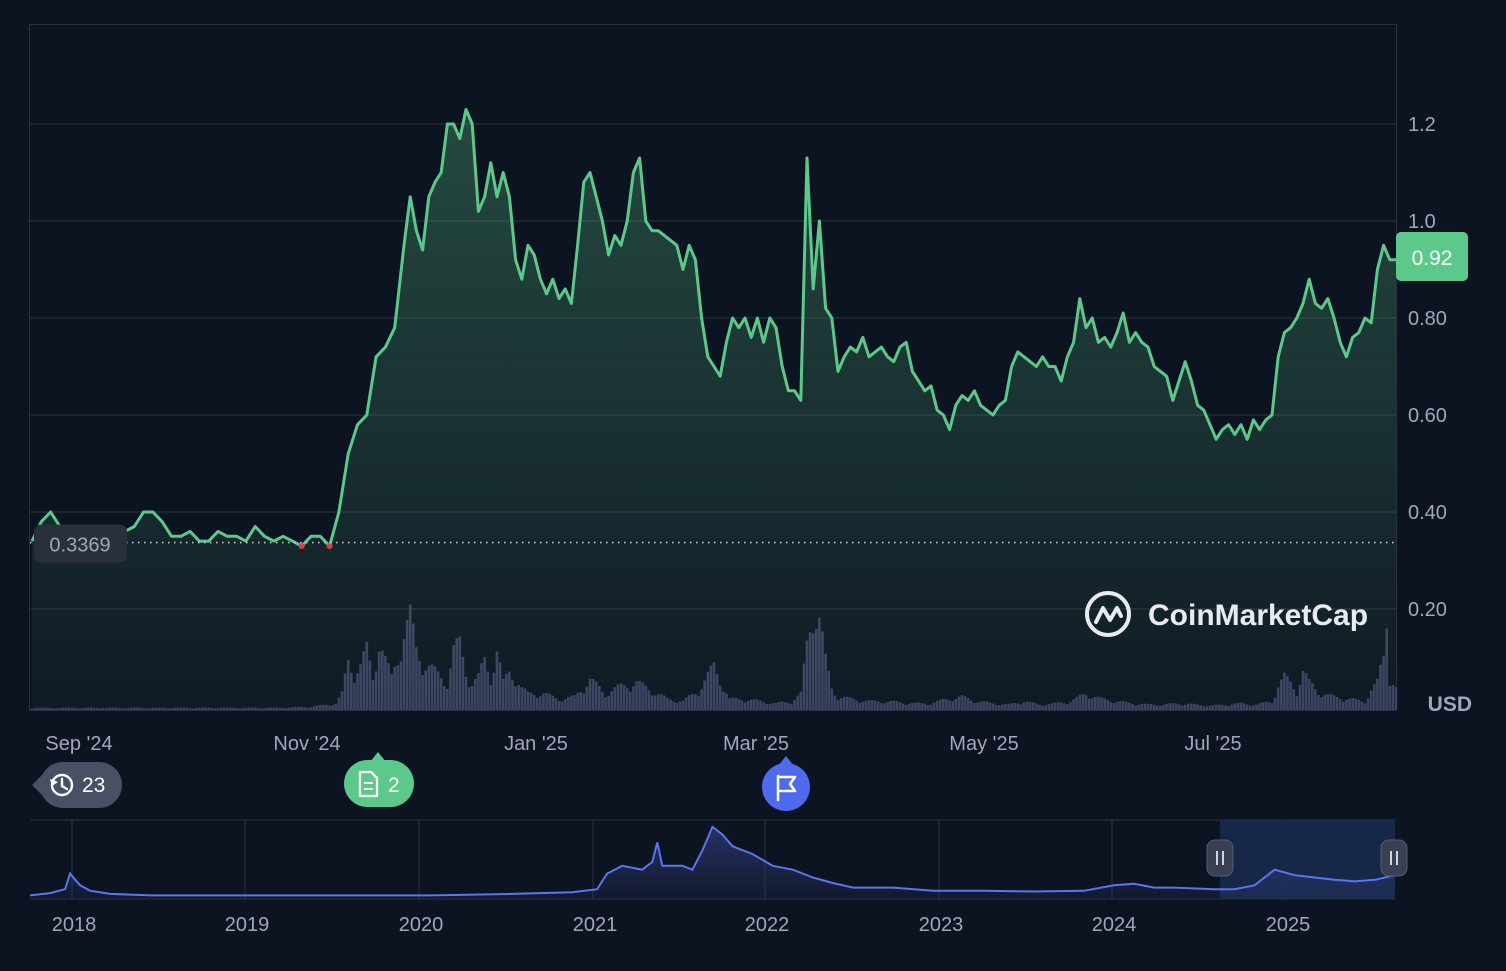 The width and height of the screenshot is (1506, 971). I want to click on x-tick-label: Jan '25, so click(536, 744).